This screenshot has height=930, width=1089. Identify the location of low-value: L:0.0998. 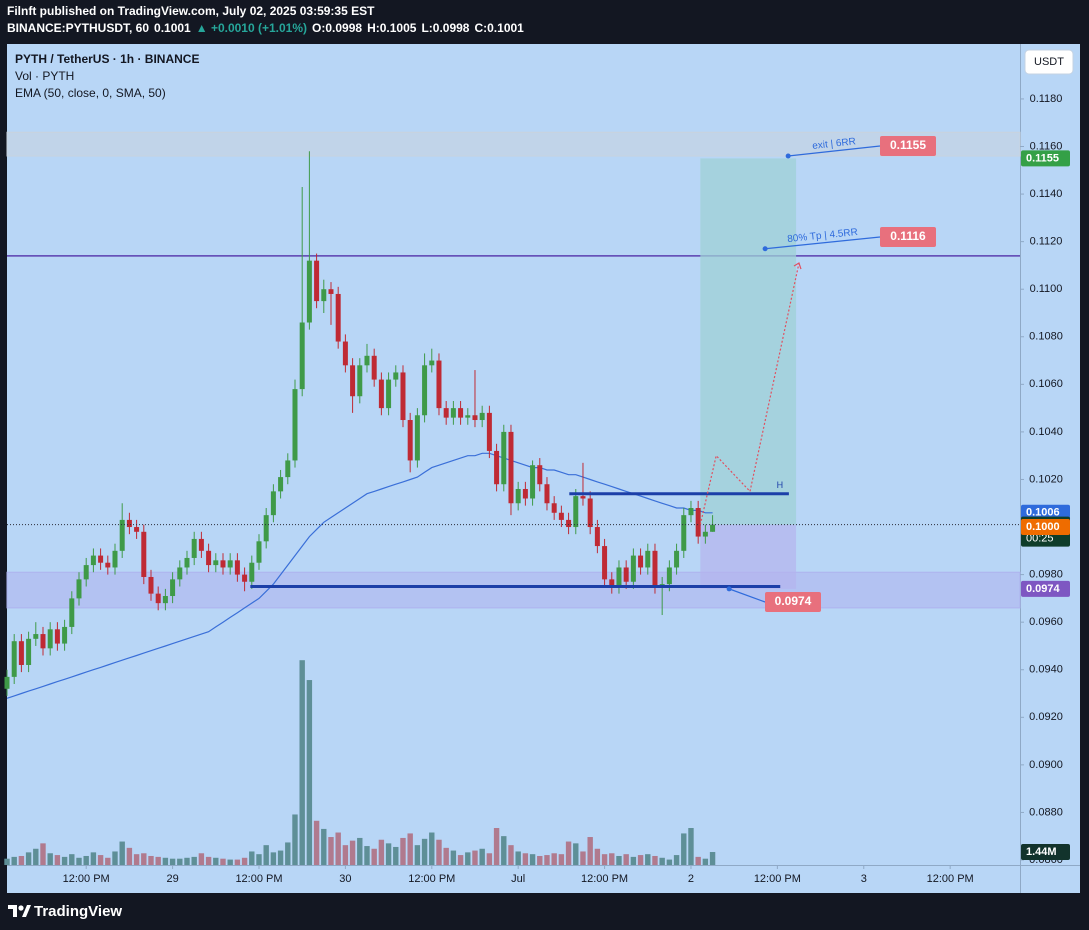
(445, 28).